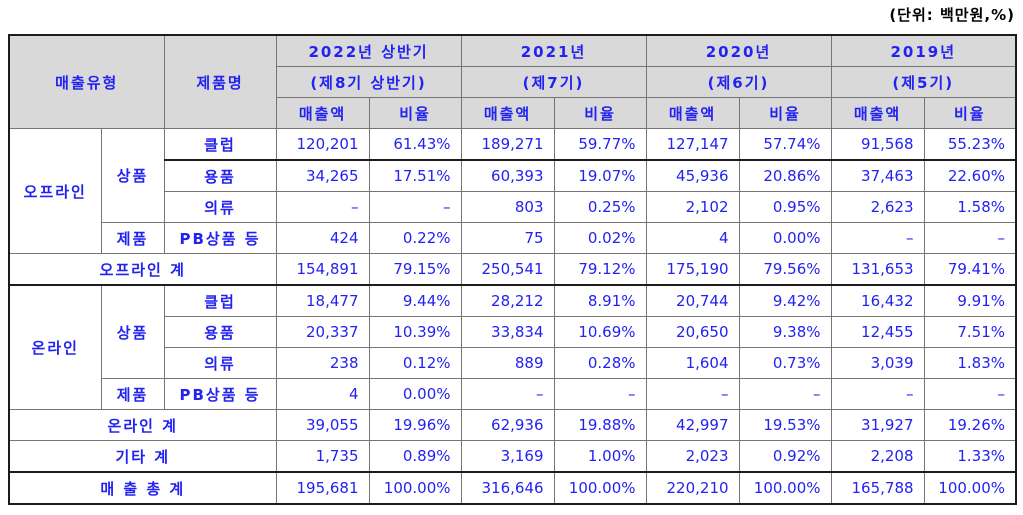  What do you see at coordinates (142, 269) in the screenshot?
I see `total-label-cell: 오프라인 계` at bounding box center [142, 269].